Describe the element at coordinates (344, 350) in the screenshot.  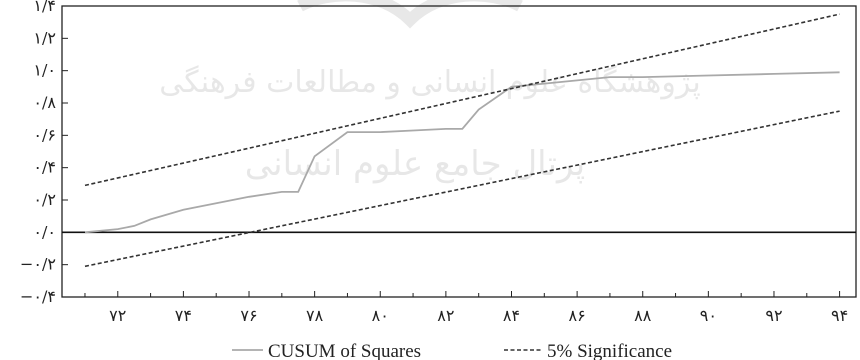
I see `legend-label-cusum: CUSUM of Squares` at that location.